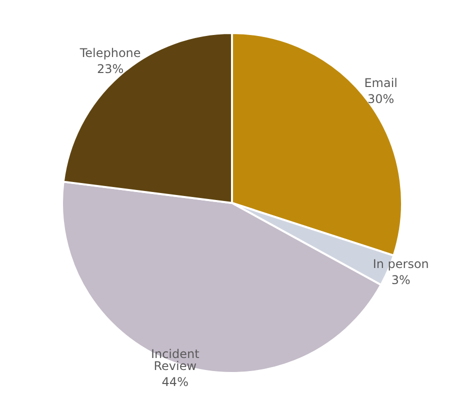 The image size is (474, 400). What do you see at coordinates (400, 280) in the screenshot?
I see `data-label: 3%` at bounding box center [400, 280].